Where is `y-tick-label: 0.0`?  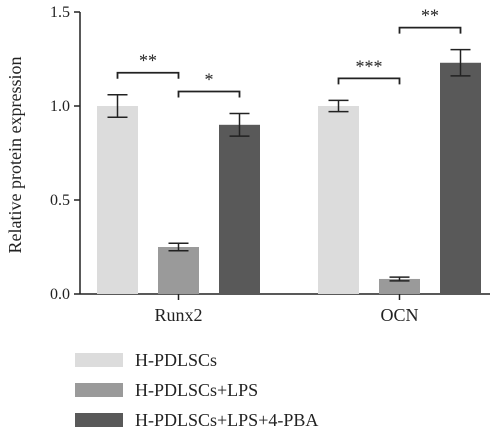
y-tick-label: 0.0 is located at coordinates (60, 294).